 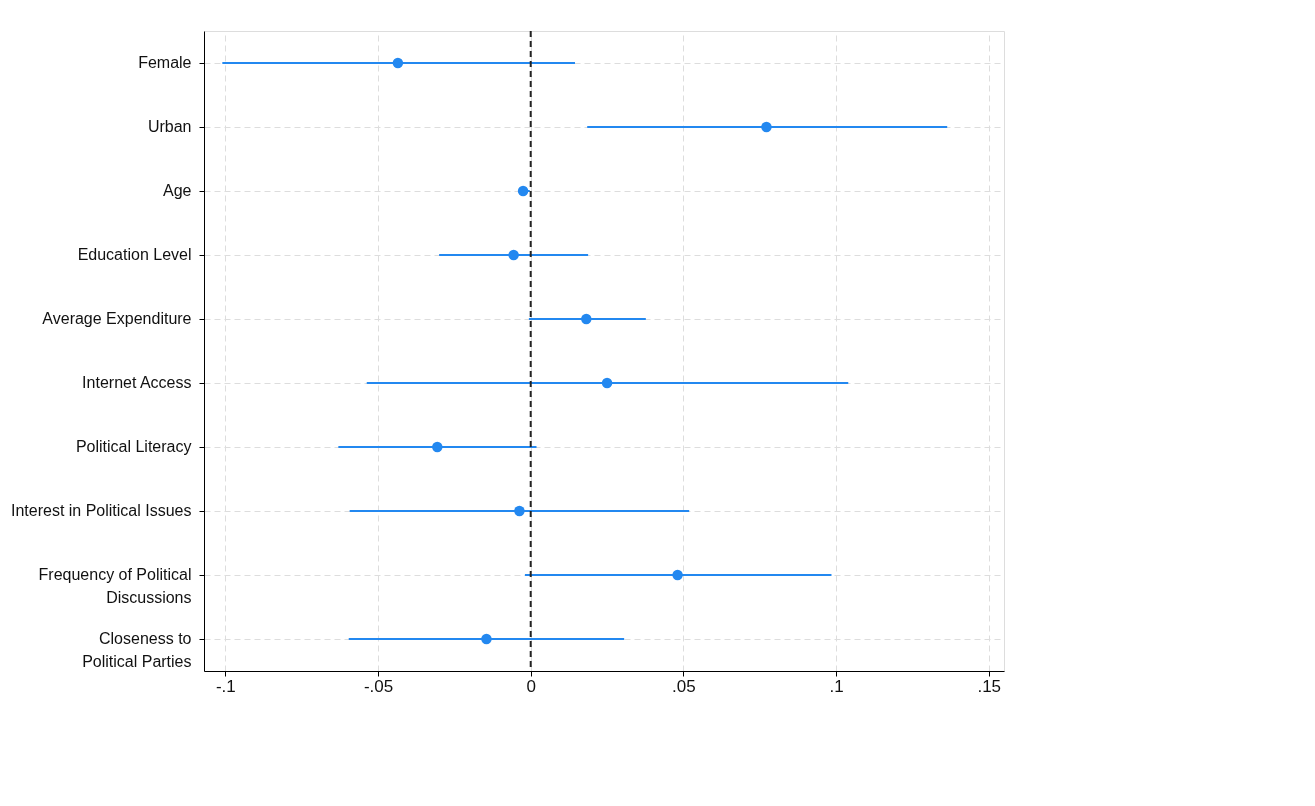 What do you see at coordinates (684, 686) in the screenshot?
I see `x-tick-label: .05` at bounding box center [684, 686].